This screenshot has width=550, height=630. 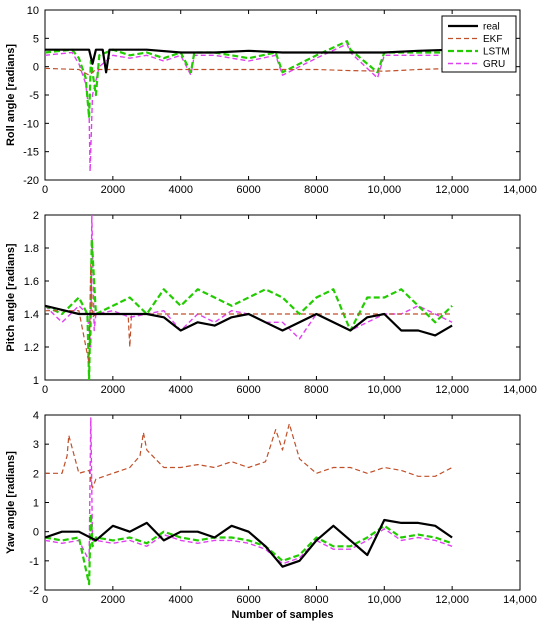 I want to click on y-tick-label: 10, so click(x=33, y=11).